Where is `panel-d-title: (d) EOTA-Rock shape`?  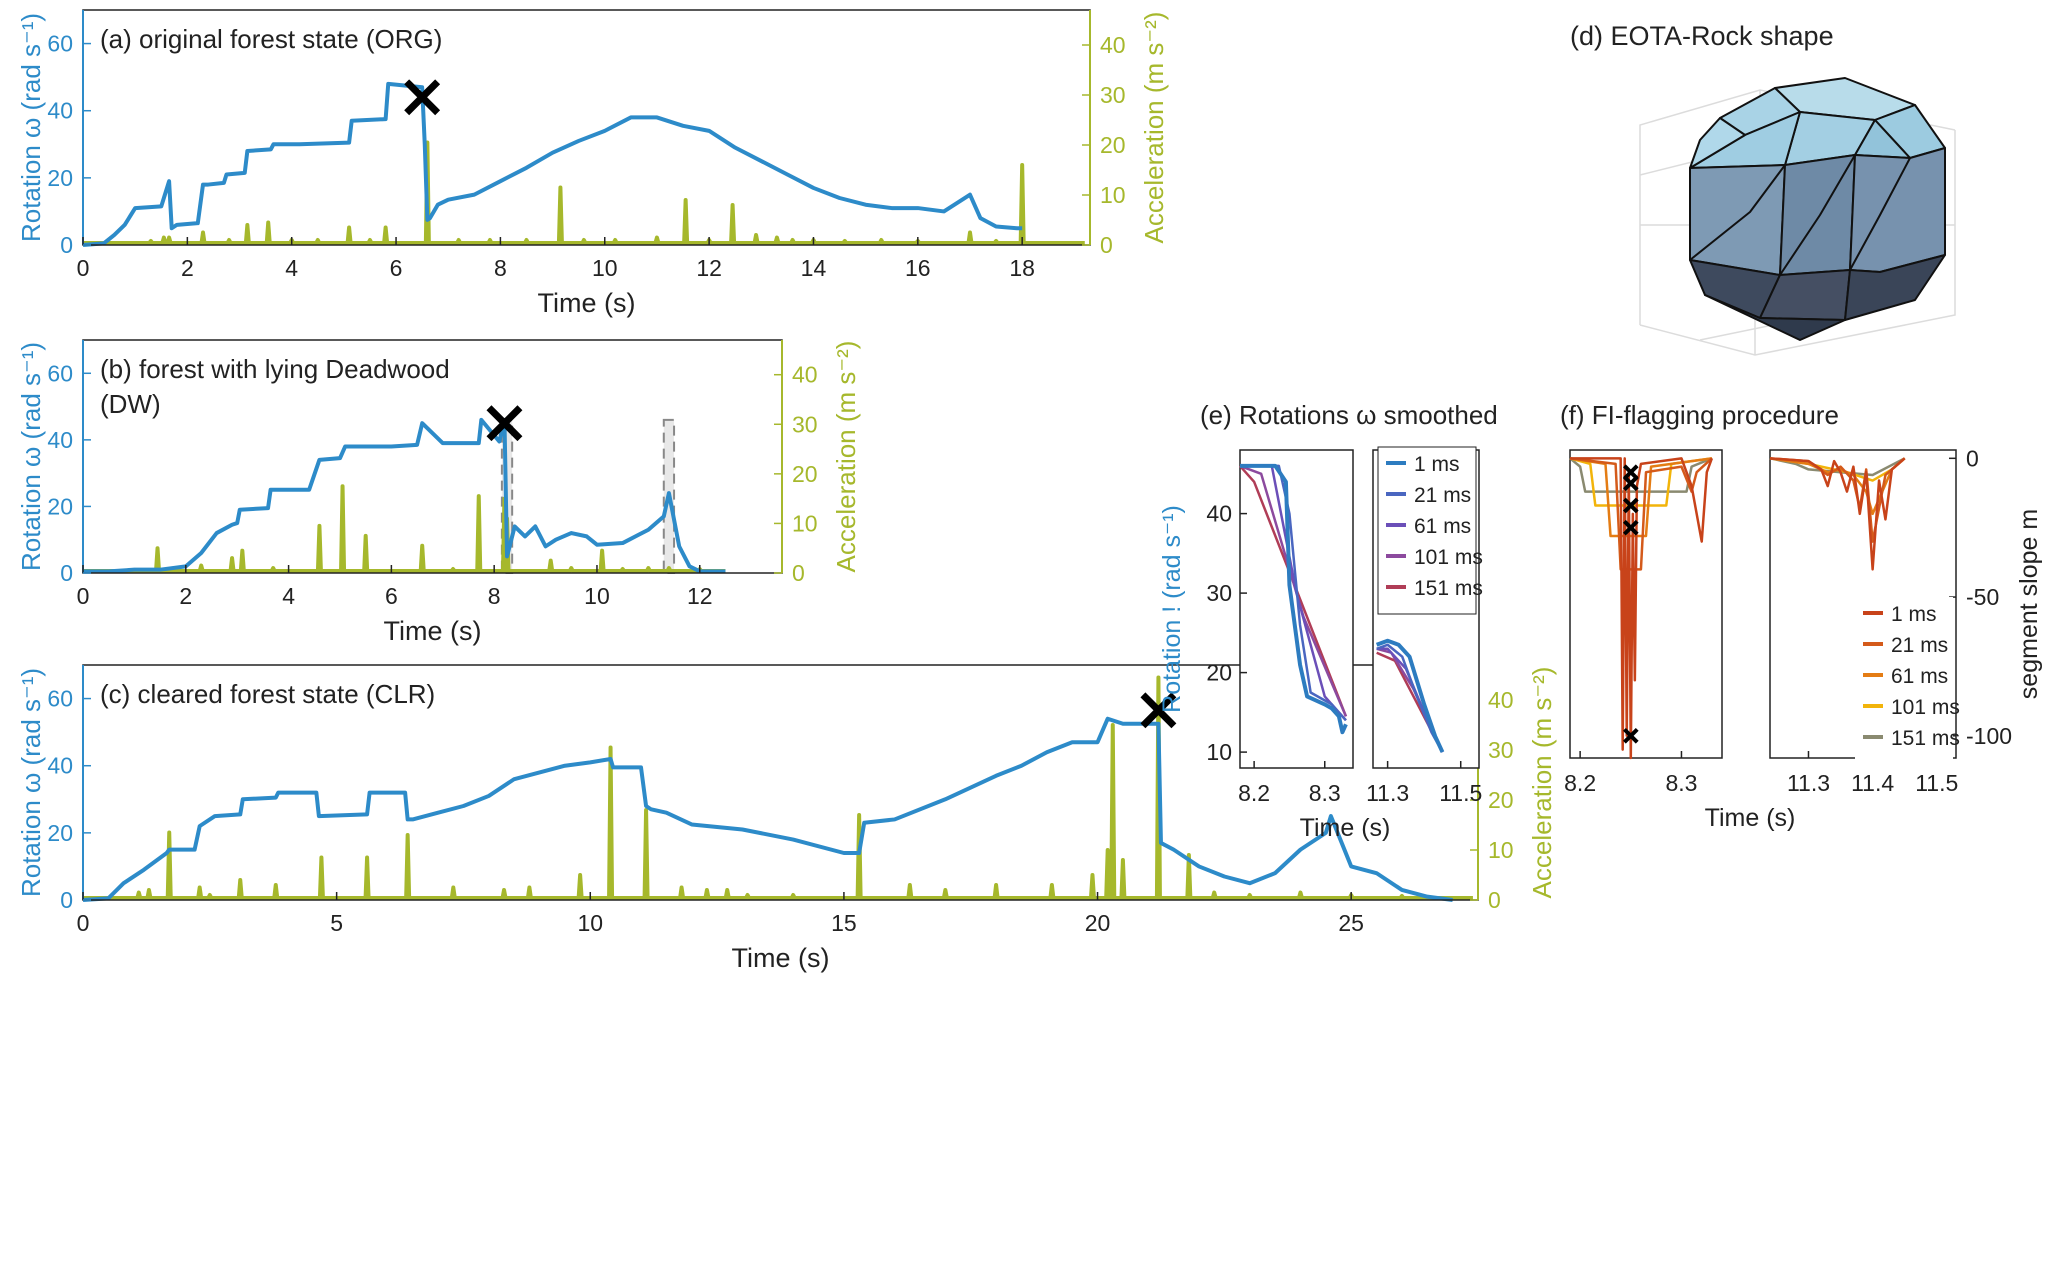 panel-d-title: (d) EOTA-Rock shape is located at coordinates (1702, 36).